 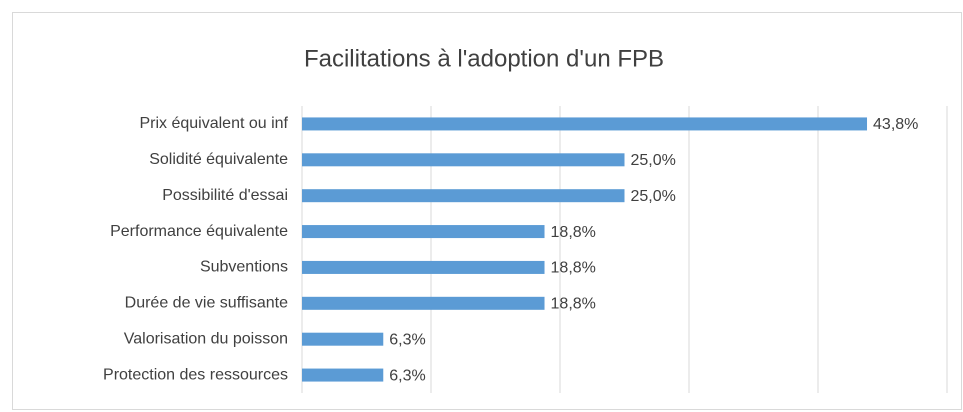 I want to click on y-tick-label: Durée de vie suffisante, so click(x=206, y=303).